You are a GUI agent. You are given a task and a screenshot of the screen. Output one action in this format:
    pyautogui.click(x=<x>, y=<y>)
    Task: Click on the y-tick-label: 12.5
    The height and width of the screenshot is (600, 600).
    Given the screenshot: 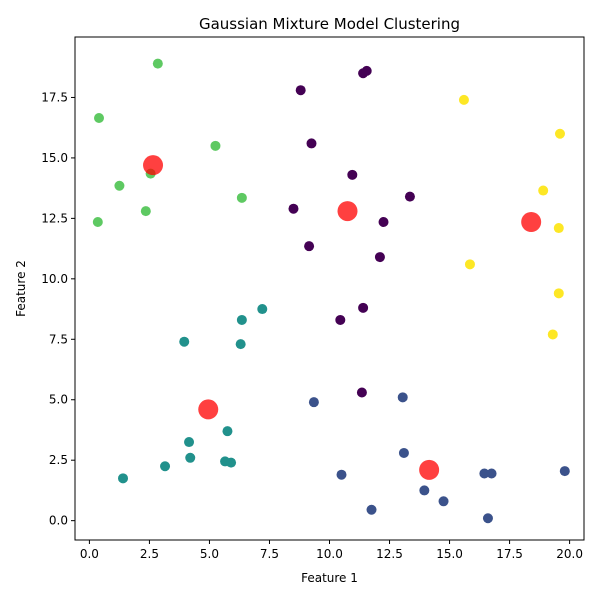 What is the action you would take?
    pyautogui.click(x=54, y=218)
    